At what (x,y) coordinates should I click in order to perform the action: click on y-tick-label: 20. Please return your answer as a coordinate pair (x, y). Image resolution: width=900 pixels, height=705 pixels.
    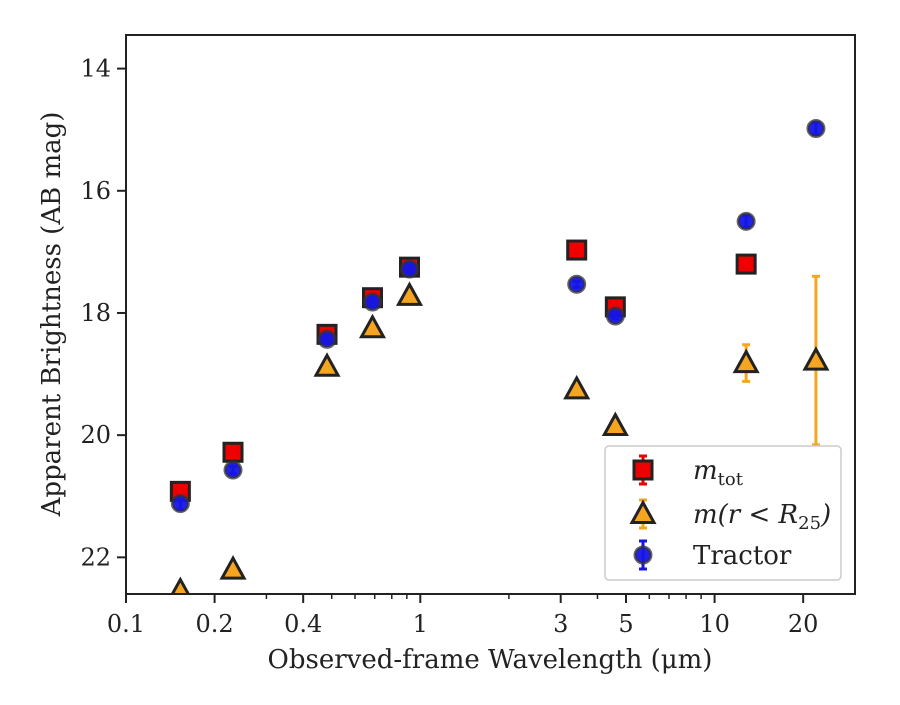
    Looking at the image, I should click on (95, 435).